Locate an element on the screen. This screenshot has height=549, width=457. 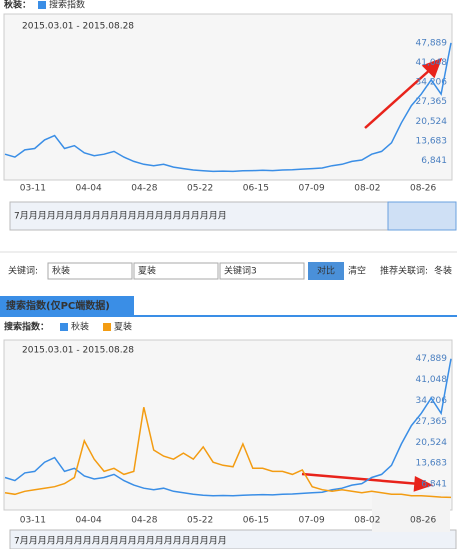
legend-label: 秋装 is located at coordinates (80, 327).